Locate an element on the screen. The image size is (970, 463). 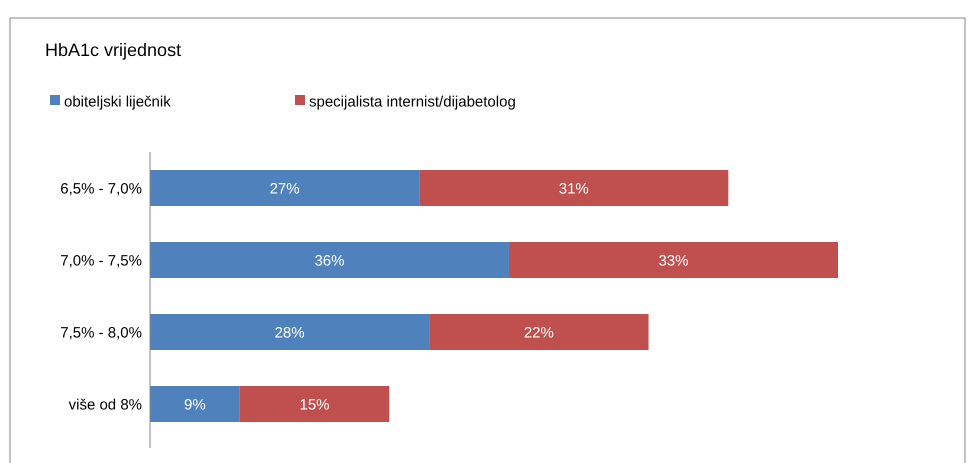
data-label: 22% is located at coordinates (539, 333).